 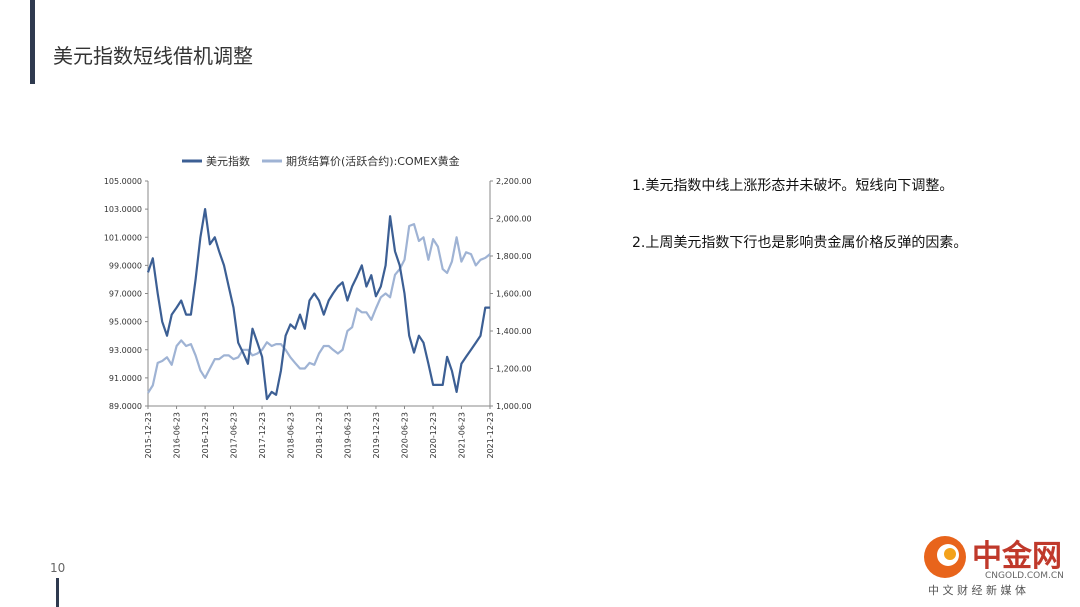 What do you see at coordinates (373, 161) in the screenshot?
I see `legend-label: 期货结算价(活跃合约):COMEX黄金` at bounding box center [373, 161].